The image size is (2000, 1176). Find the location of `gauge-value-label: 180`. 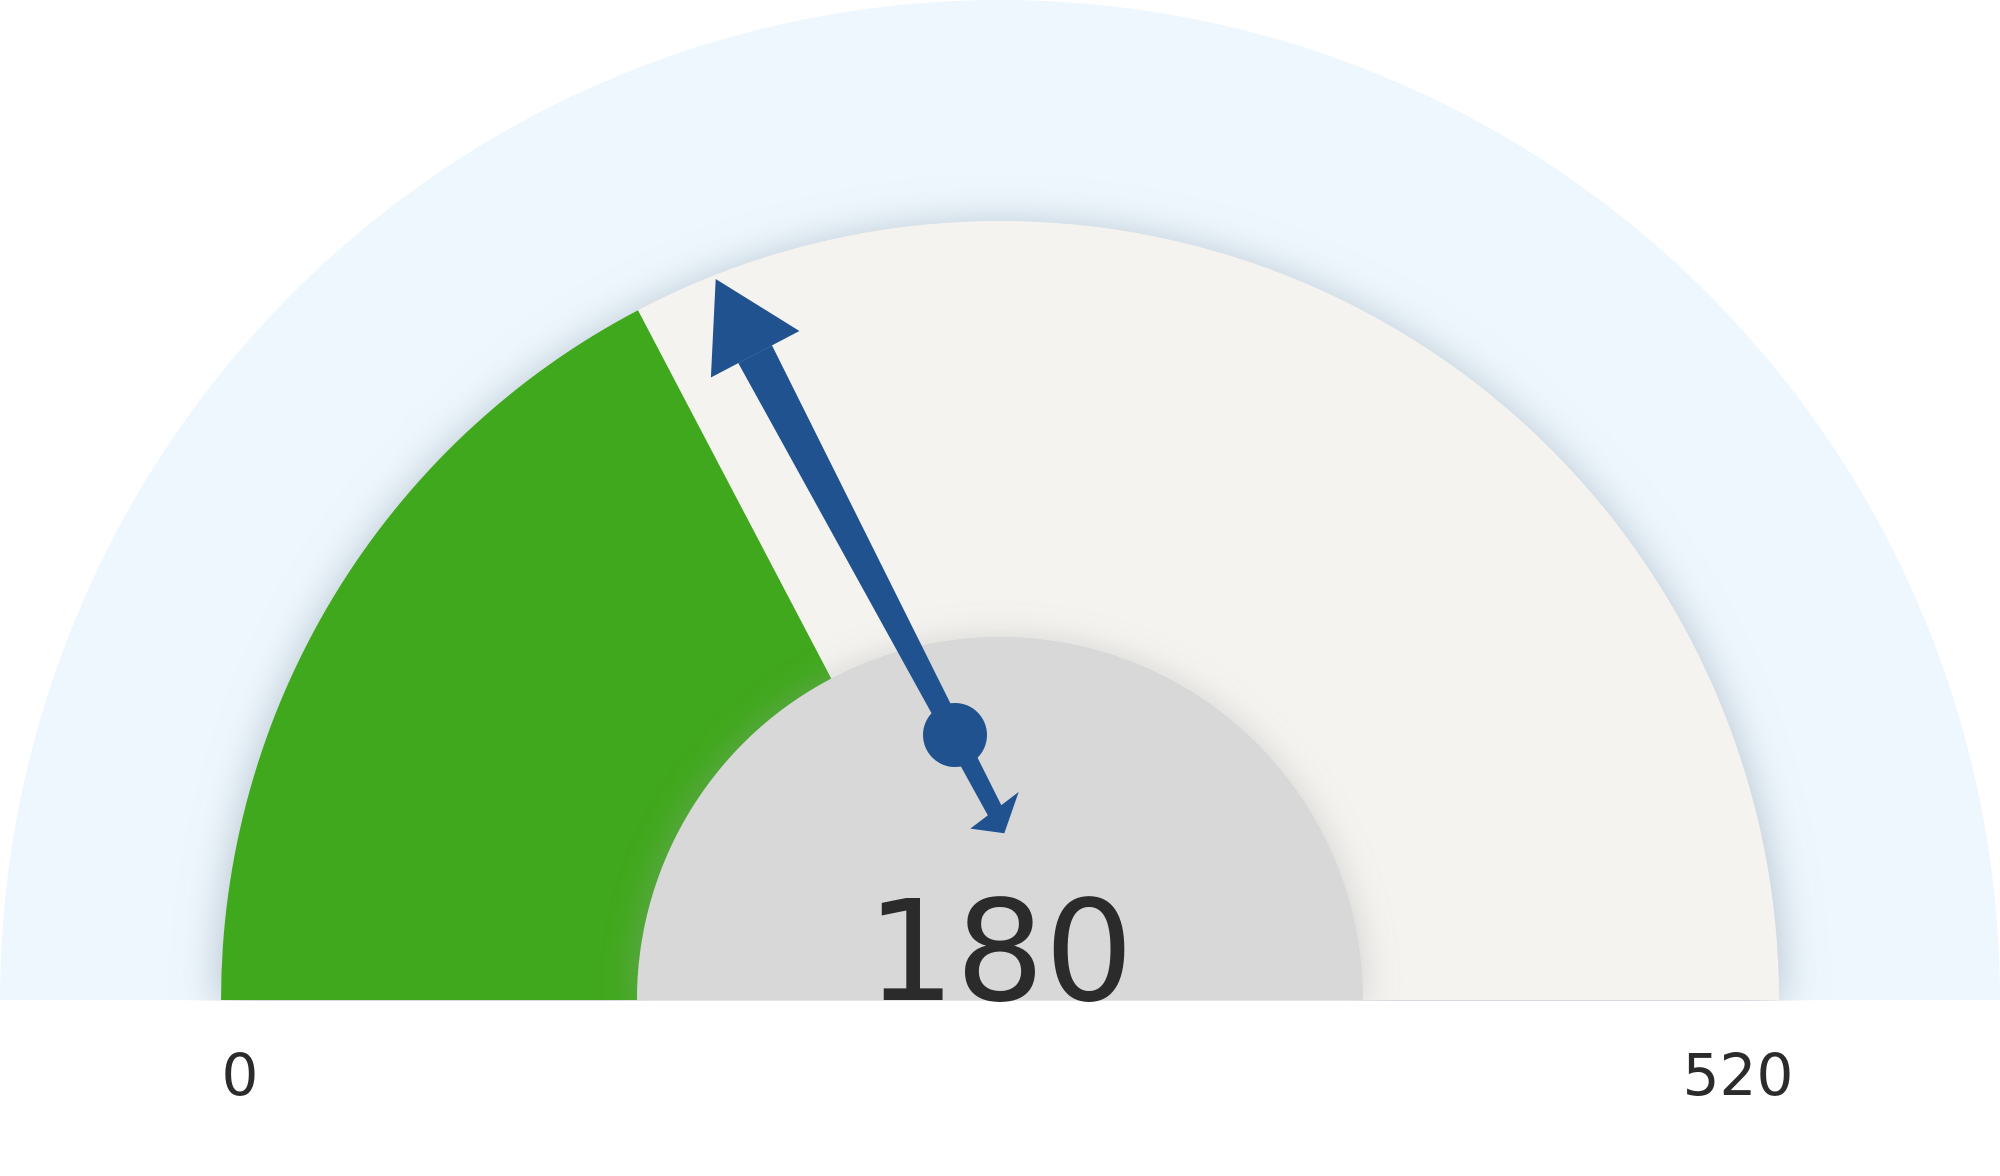

gauge-value-label: 180 is located at coordinates (999, 952).